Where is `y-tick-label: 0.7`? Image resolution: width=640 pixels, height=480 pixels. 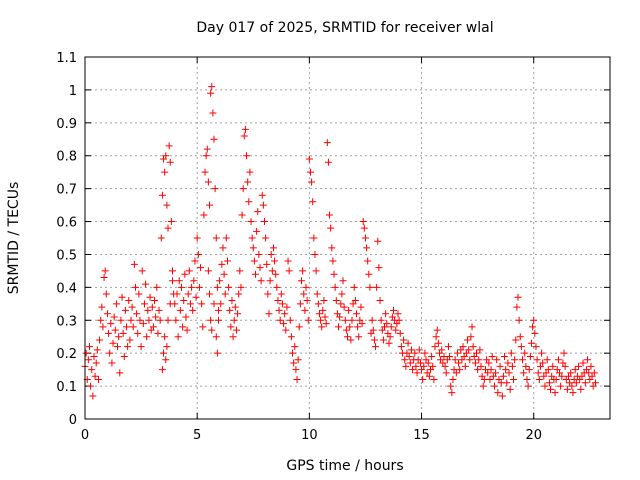
y-tick-label: 0.7 is located at coordinates (66, 190).